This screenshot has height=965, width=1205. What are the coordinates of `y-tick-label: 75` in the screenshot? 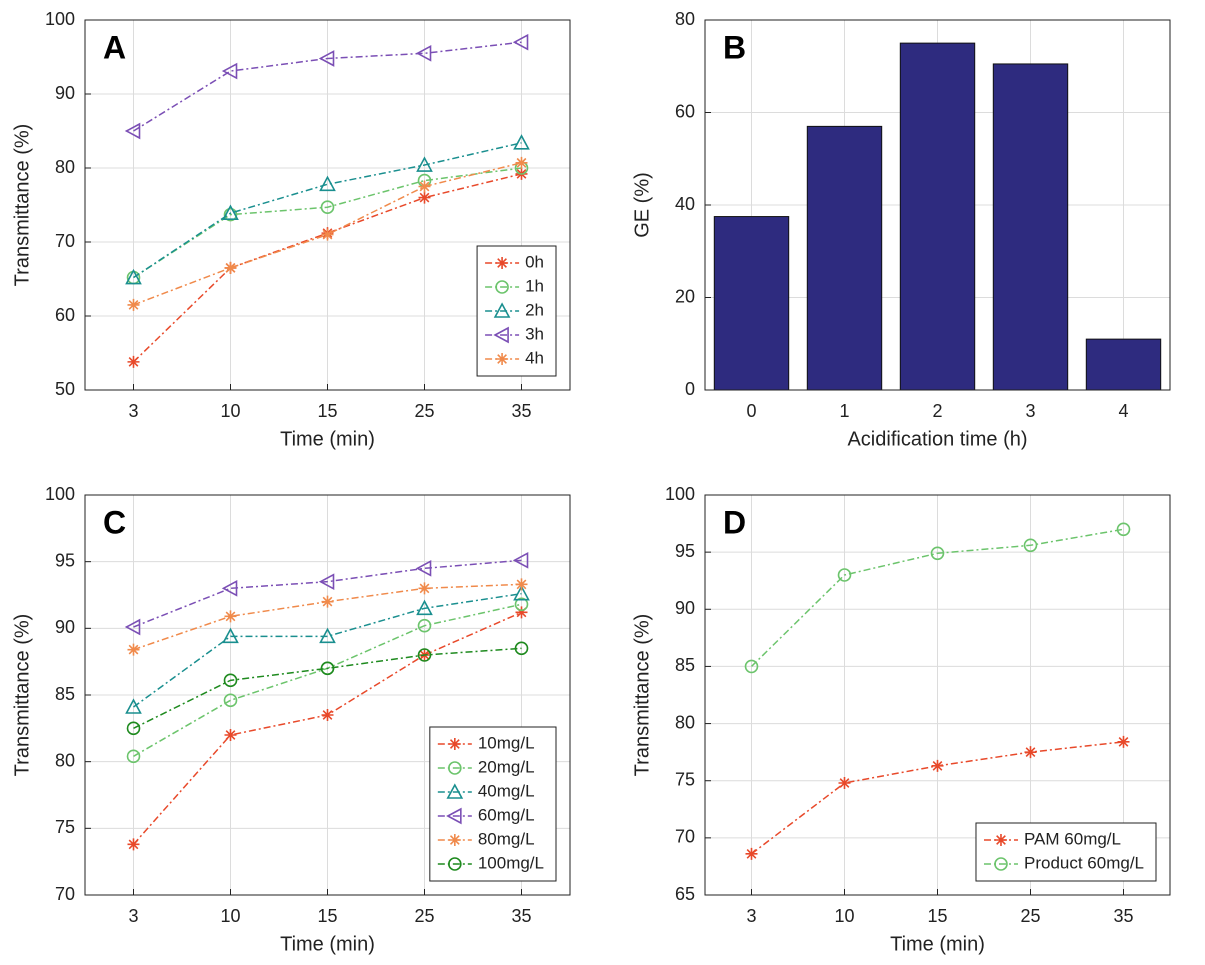 It's located at (685, 779).